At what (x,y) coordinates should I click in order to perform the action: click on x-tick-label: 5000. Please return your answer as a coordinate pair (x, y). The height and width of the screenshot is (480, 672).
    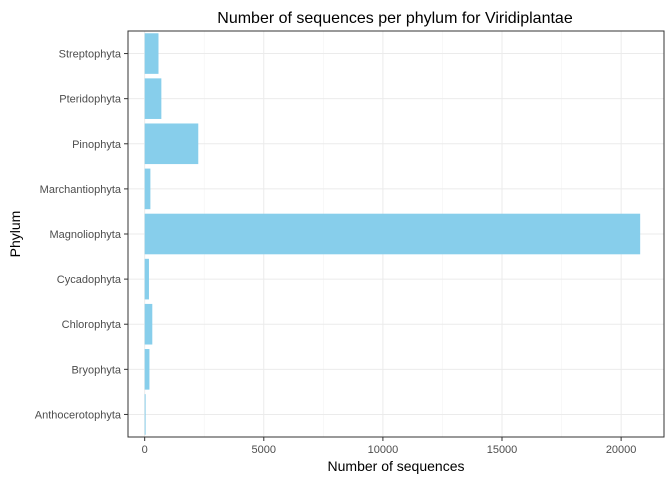
    Looking at the image, I should click on (264, 450).